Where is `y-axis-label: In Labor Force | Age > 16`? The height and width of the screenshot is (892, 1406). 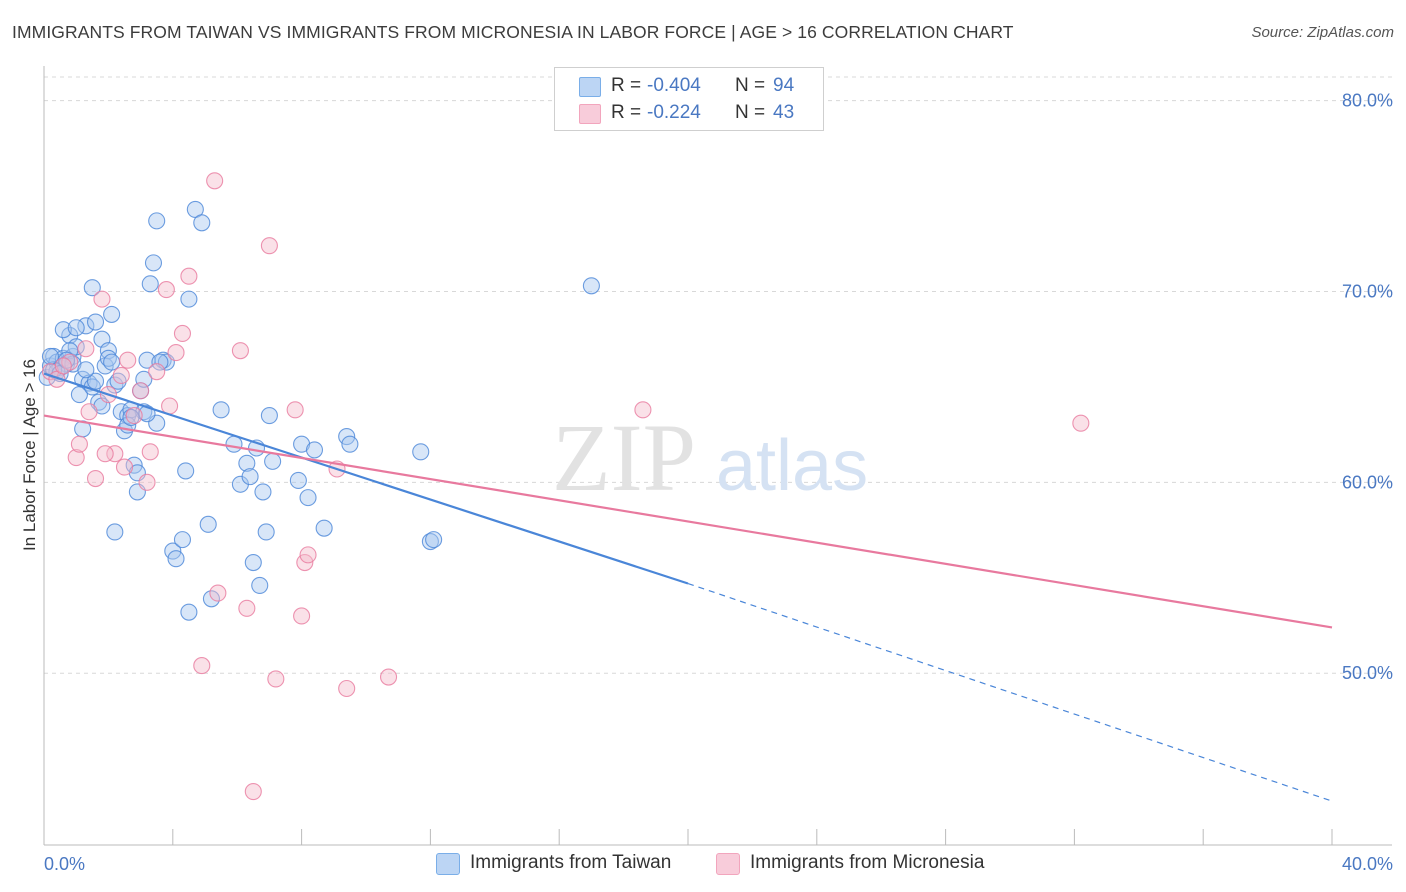
y-axis-label: In Labor Force | Age > 16 is located at coordinates (29, 455).